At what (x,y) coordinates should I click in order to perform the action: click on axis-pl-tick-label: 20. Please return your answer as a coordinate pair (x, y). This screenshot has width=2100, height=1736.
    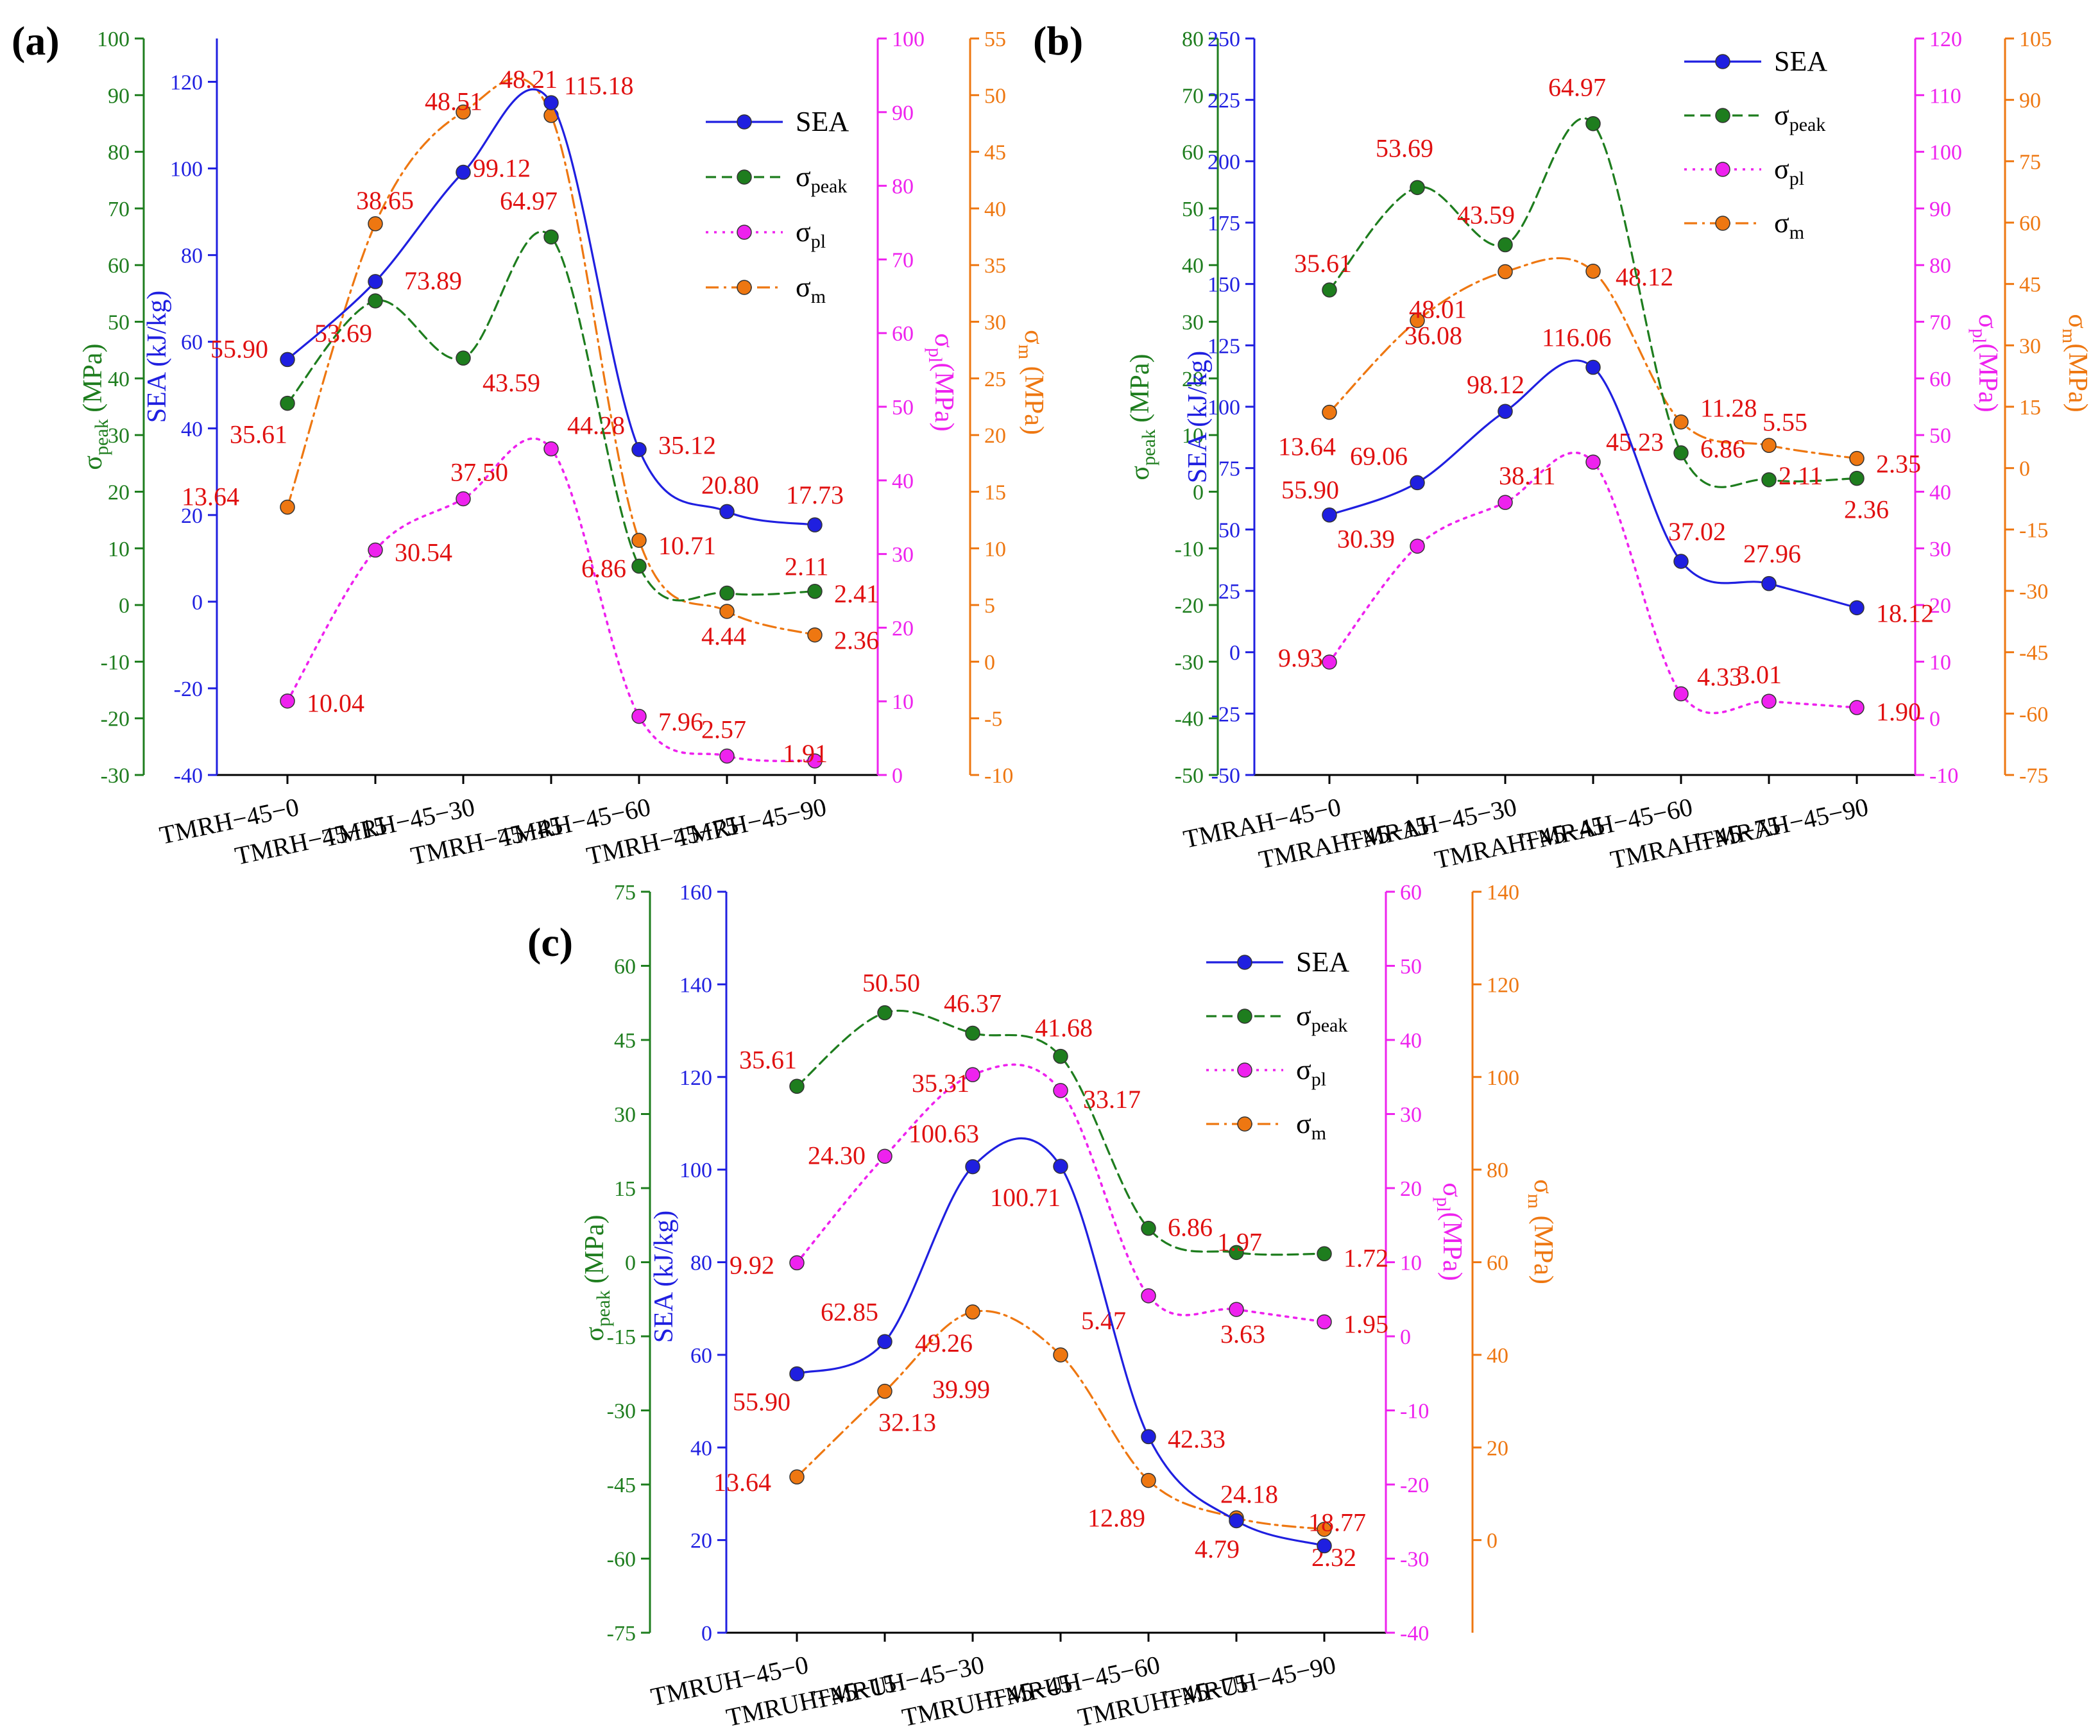
    Looking at the image, I should click on (1411, 1189).